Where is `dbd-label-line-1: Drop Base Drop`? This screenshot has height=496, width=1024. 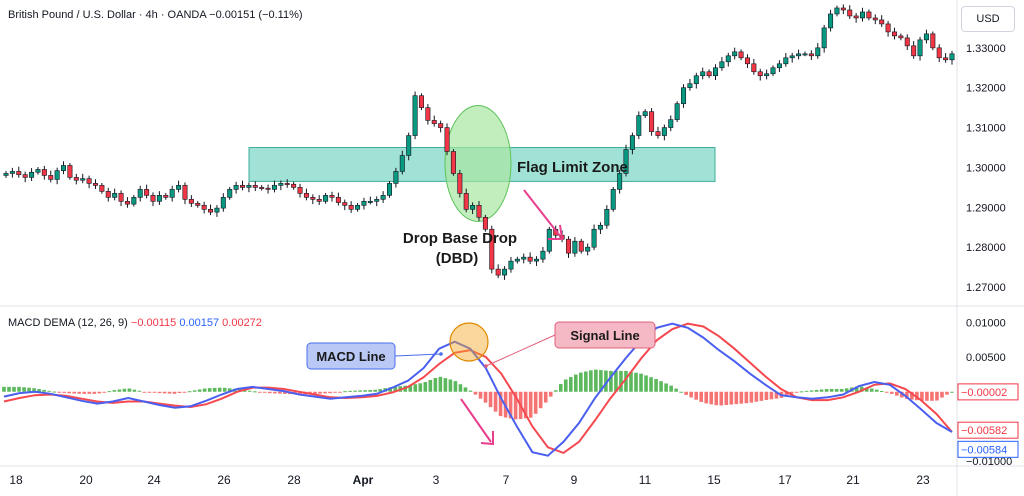 dbd-label-line-1: Drop Base Drop is located at coordinates (460, 238).